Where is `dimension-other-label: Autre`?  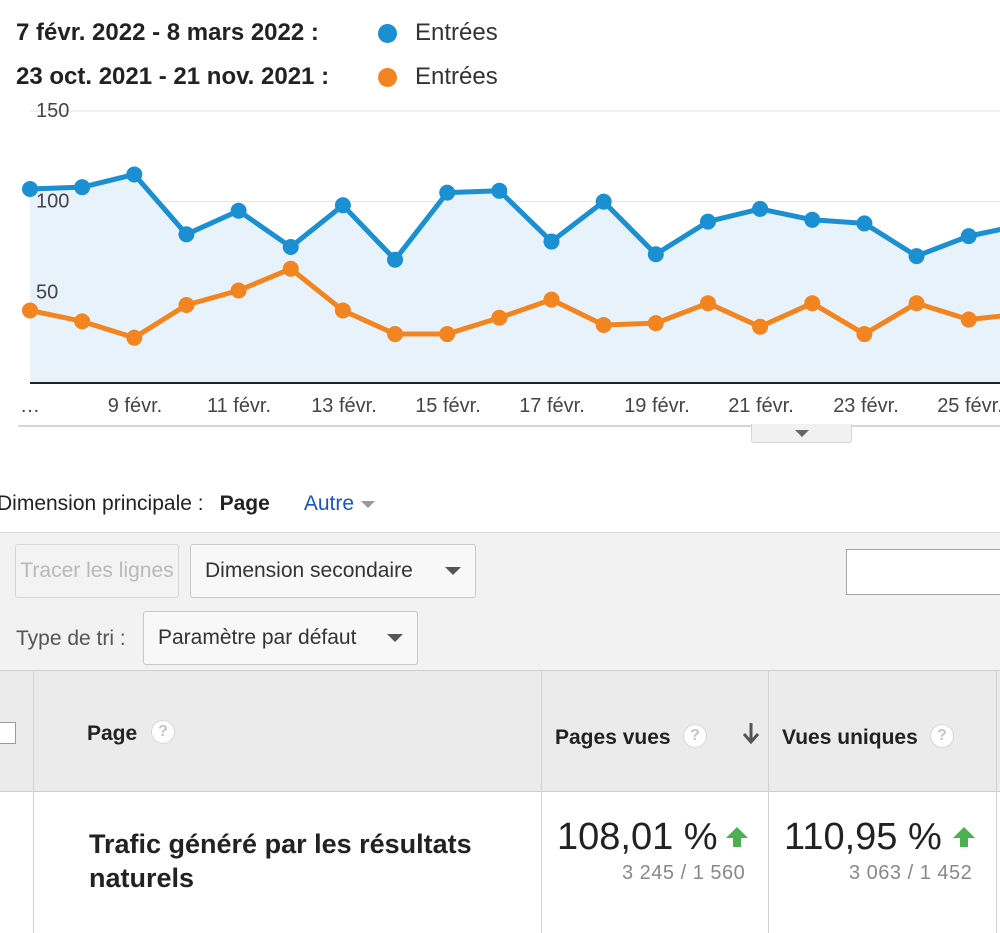
dimension-other-label: Autre is located at coordinates (329, 503).